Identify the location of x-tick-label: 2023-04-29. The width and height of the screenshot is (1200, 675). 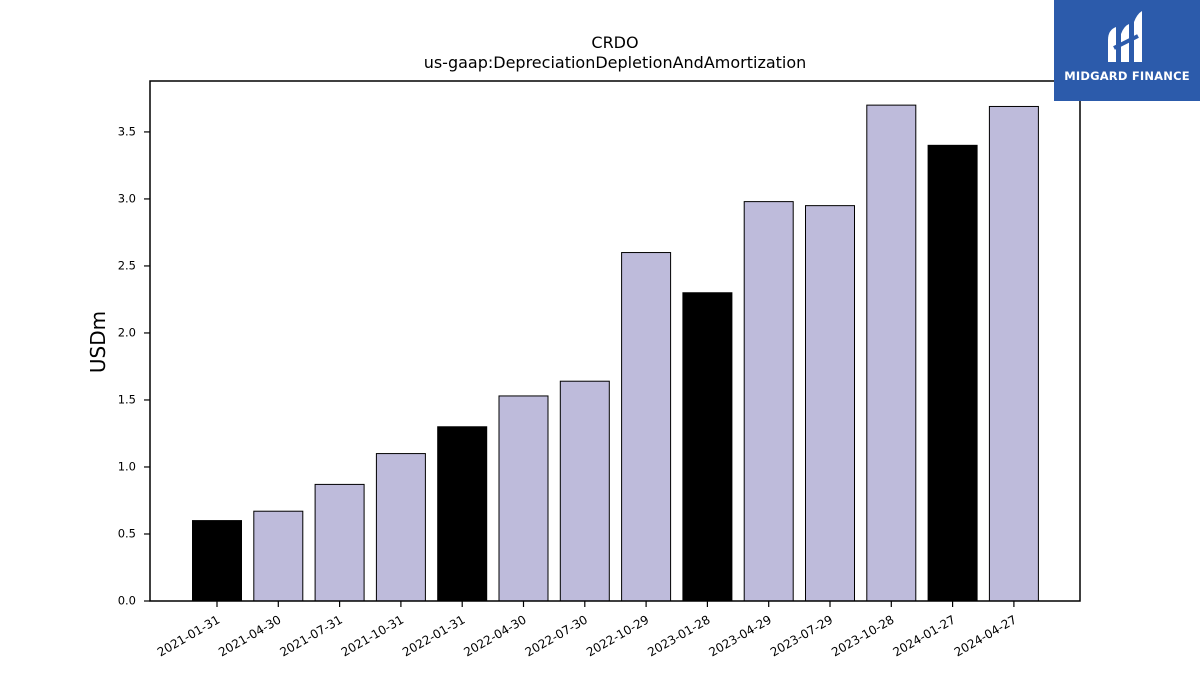
(740, 636).